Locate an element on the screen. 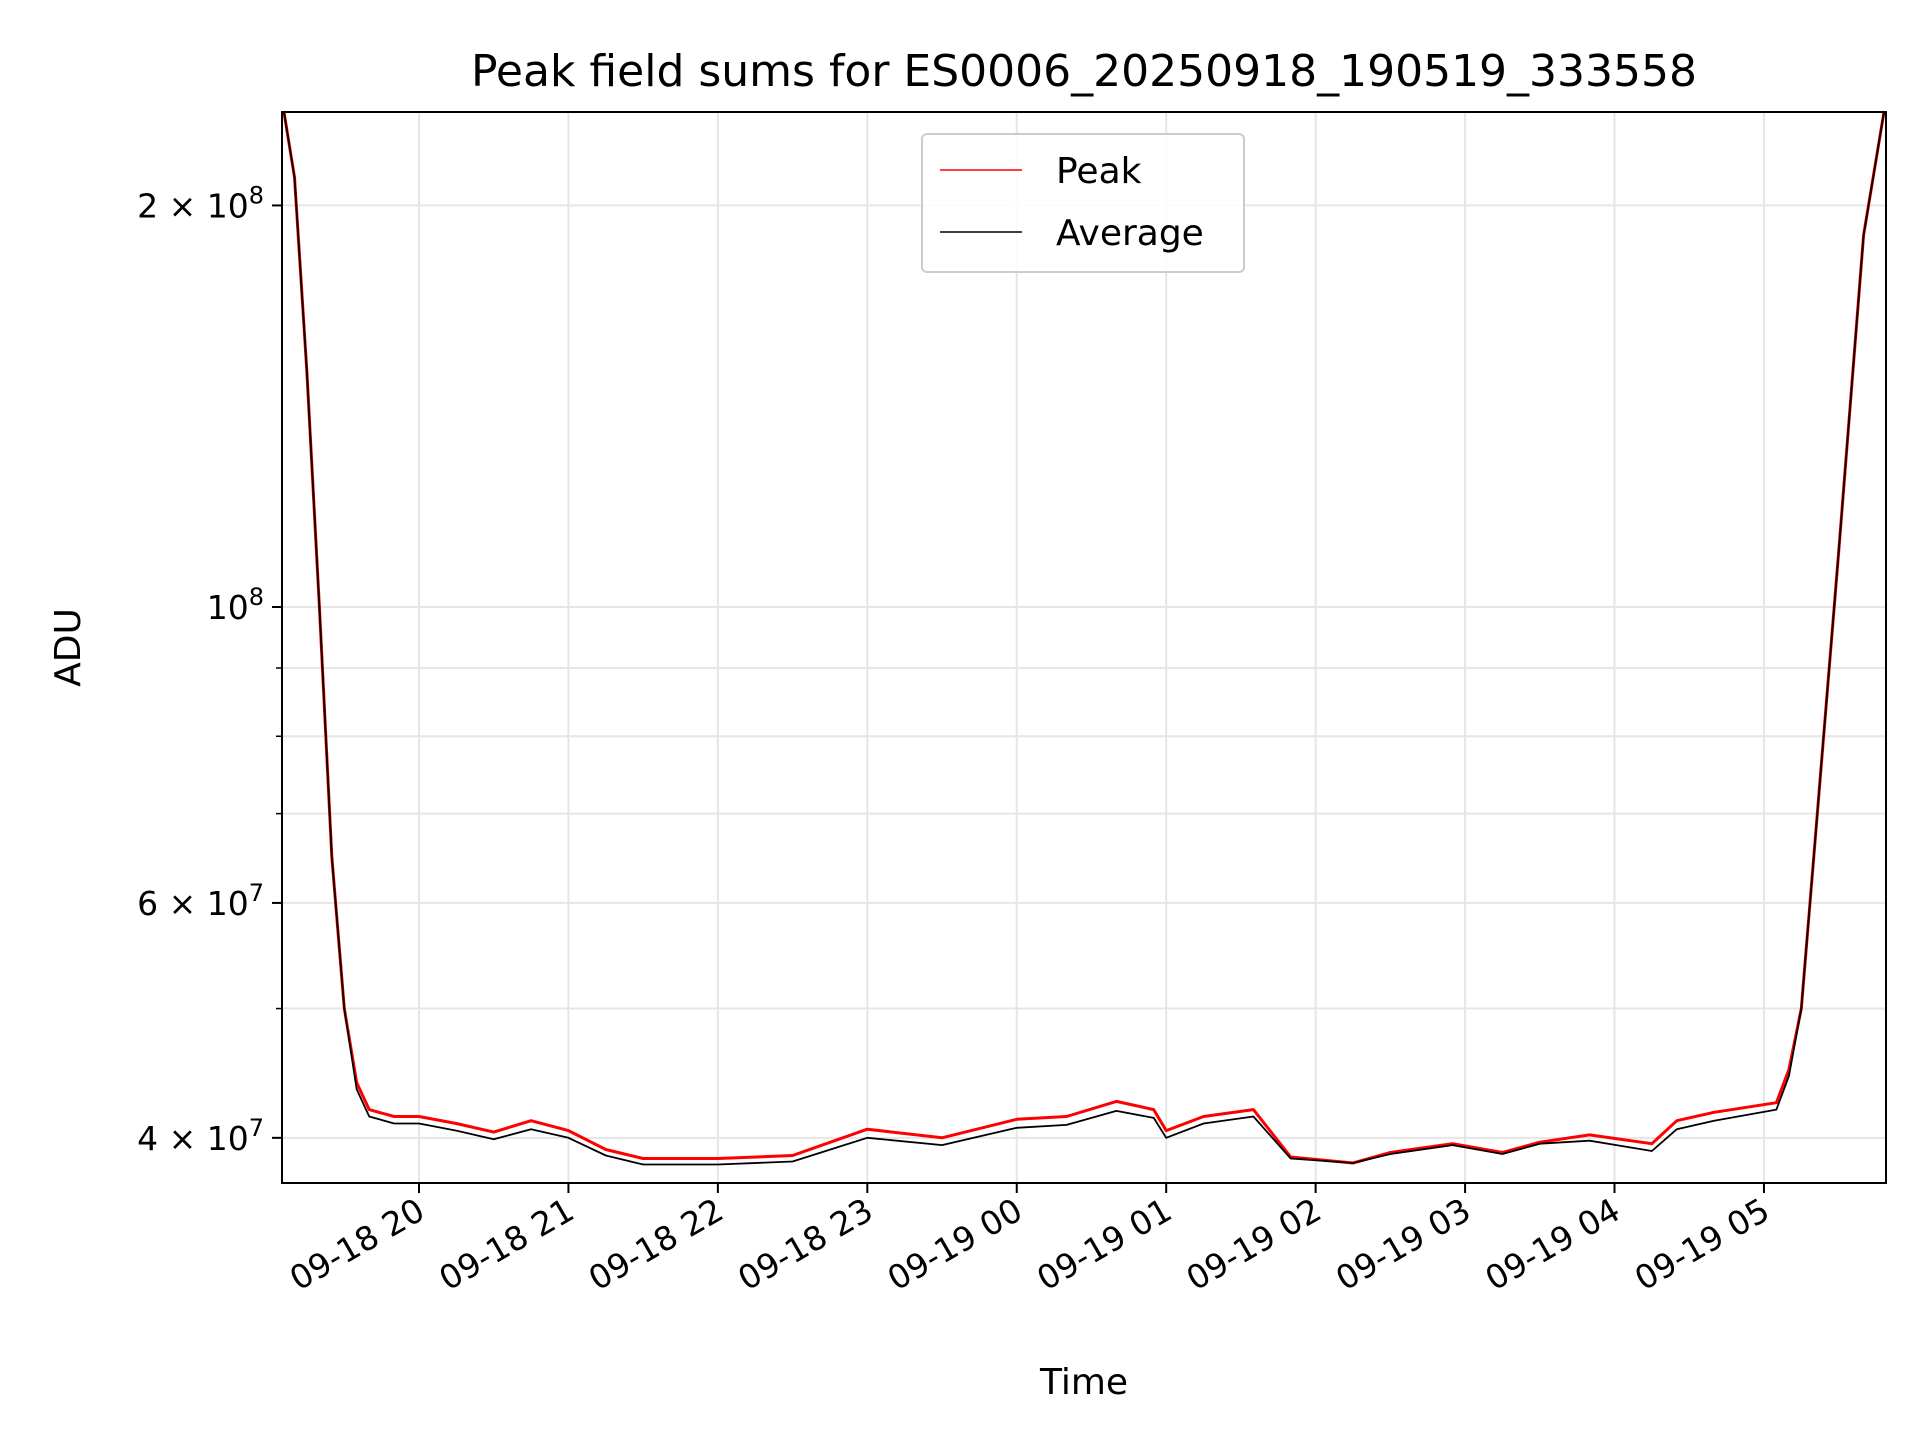  legend: Peak Average is located at coordinates (1083, 203).